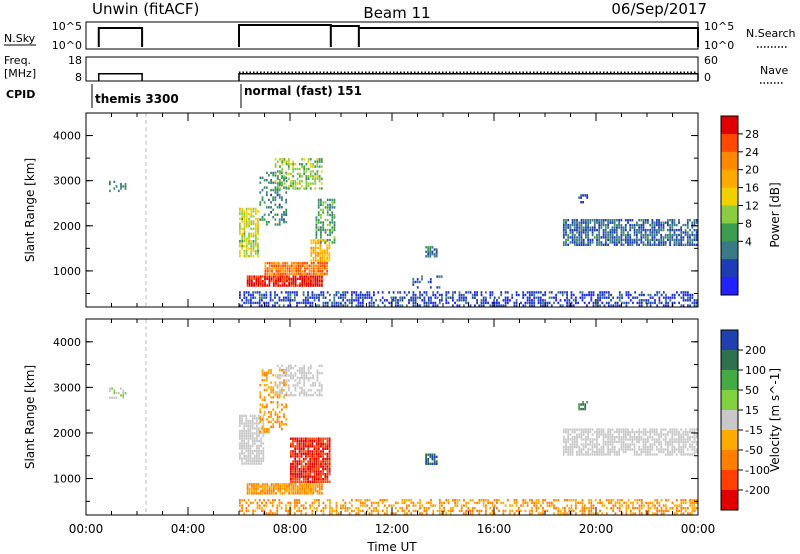 The height and width of the screenshot is (554, 800). I want to click on colorbar-swatch, so click(729, 420).